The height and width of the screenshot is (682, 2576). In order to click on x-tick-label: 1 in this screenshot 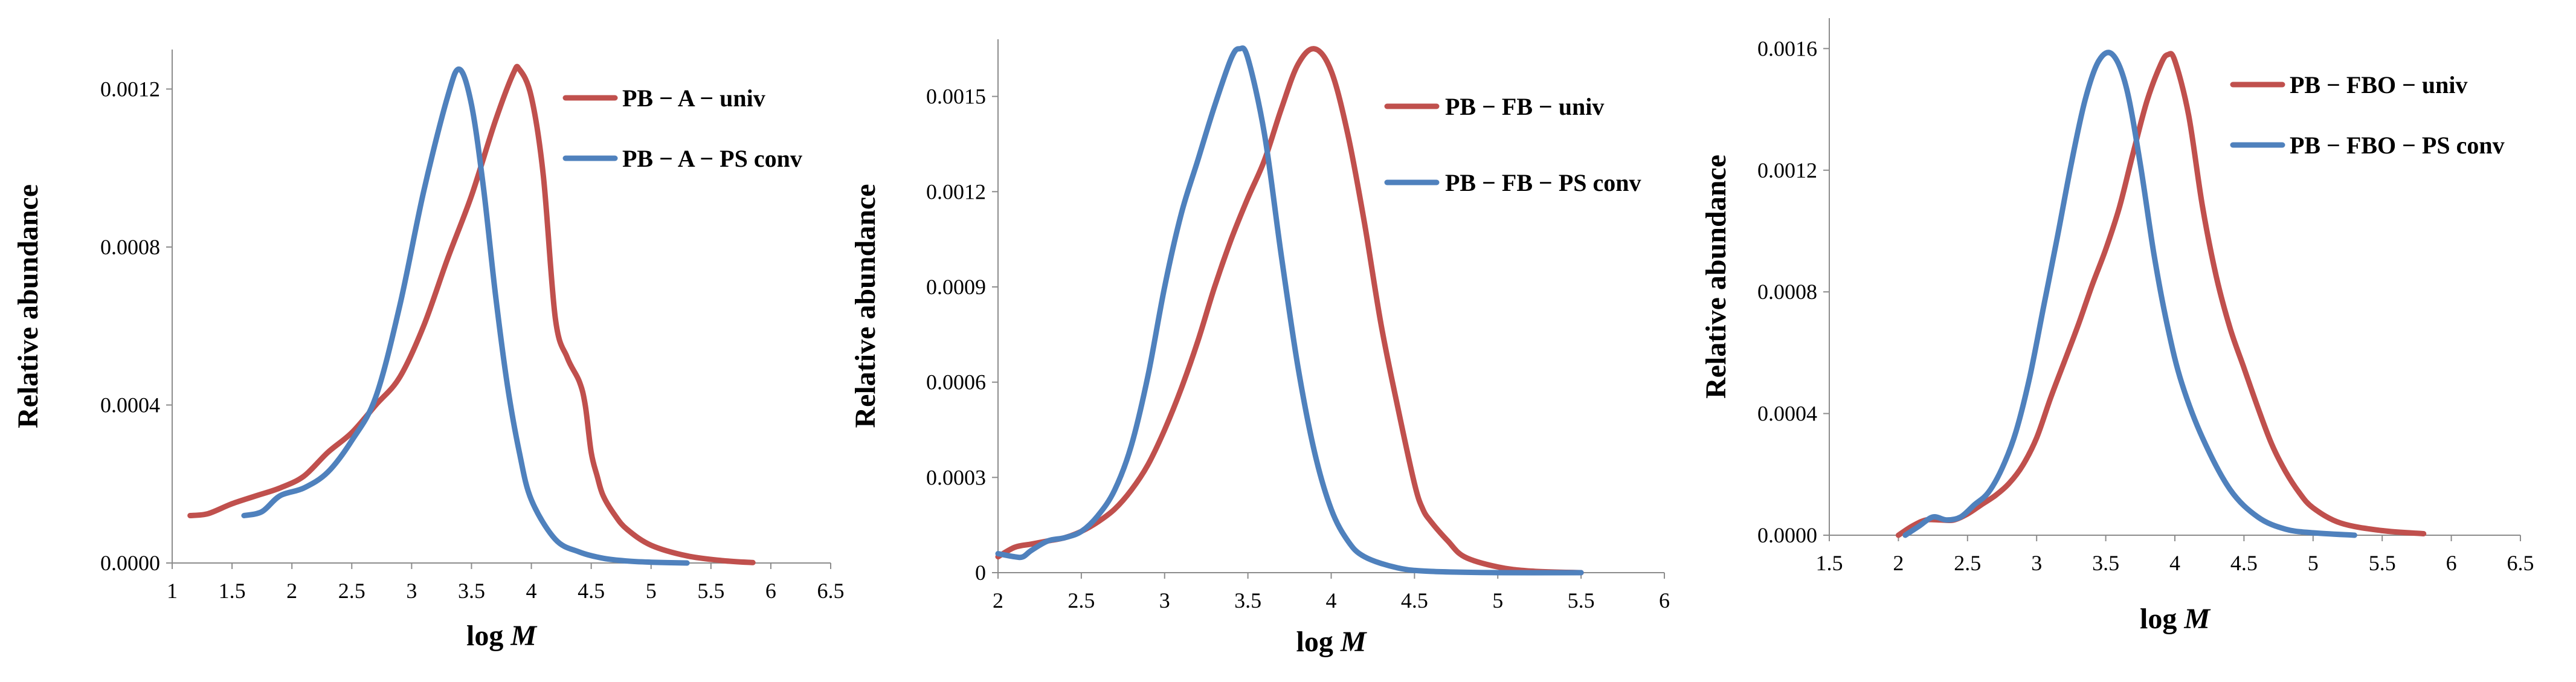, I will do `click(172, 591)`.